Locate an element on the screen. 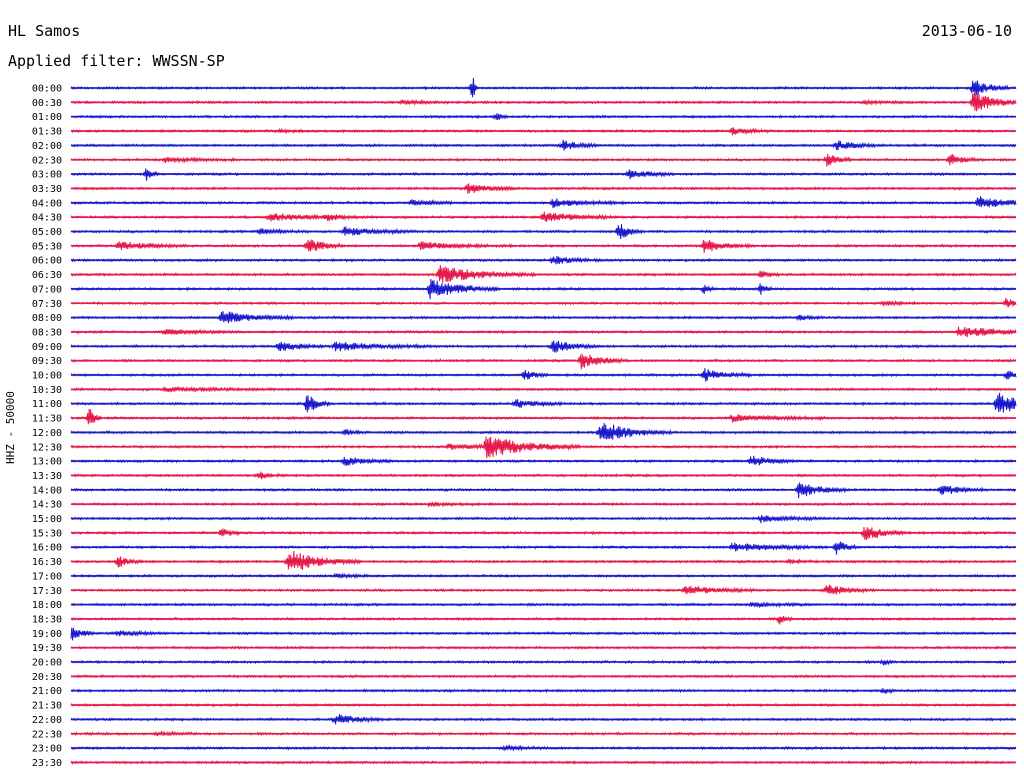 The width and height of the screenshot is (1024, 780). row-label: 00:30 is located at coordinates (47, 103).